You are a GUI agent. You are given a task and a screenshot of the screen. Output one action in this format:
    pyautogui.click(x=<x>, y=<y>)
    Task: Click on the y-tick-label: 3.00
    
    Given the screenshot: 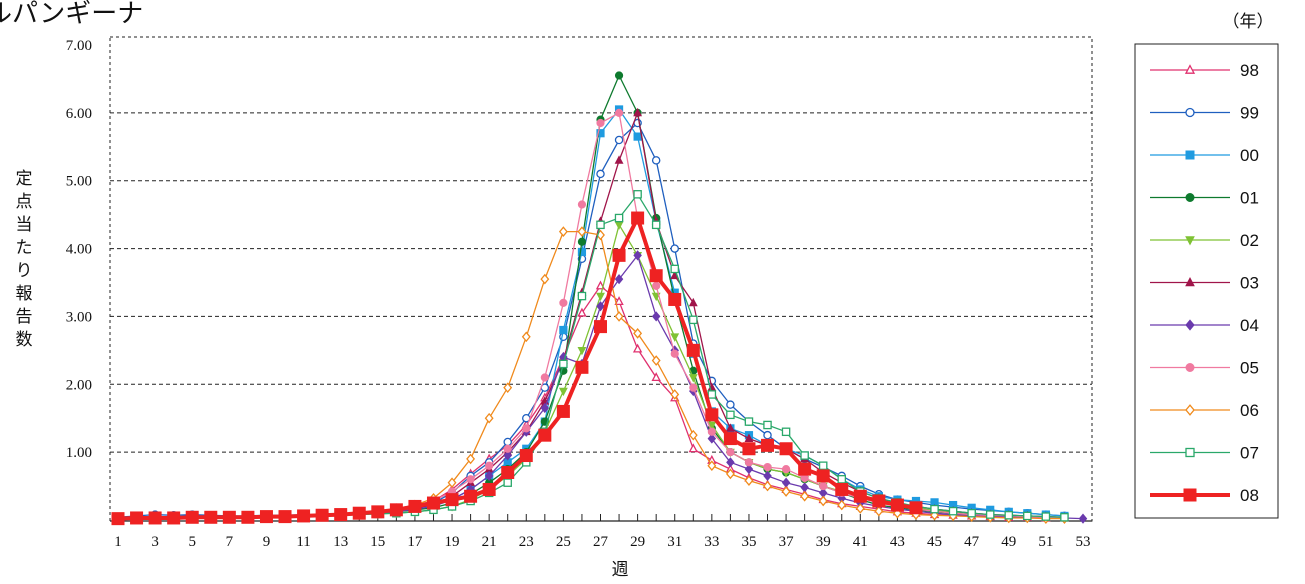 What is the action you would take?
    pyautogui.click(x=79, y=317)
    